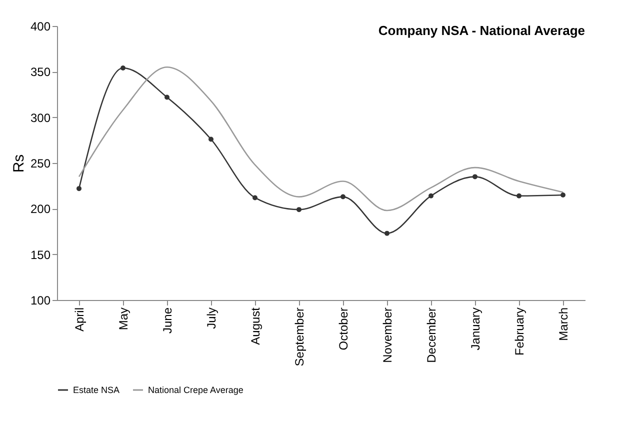 Image resolution: width=619 pixels, height=423 pixels. What do you see at coordinates (431, 335) in the screenshot?
I see `x-tick-label: December` at bounding box center [431, 335].